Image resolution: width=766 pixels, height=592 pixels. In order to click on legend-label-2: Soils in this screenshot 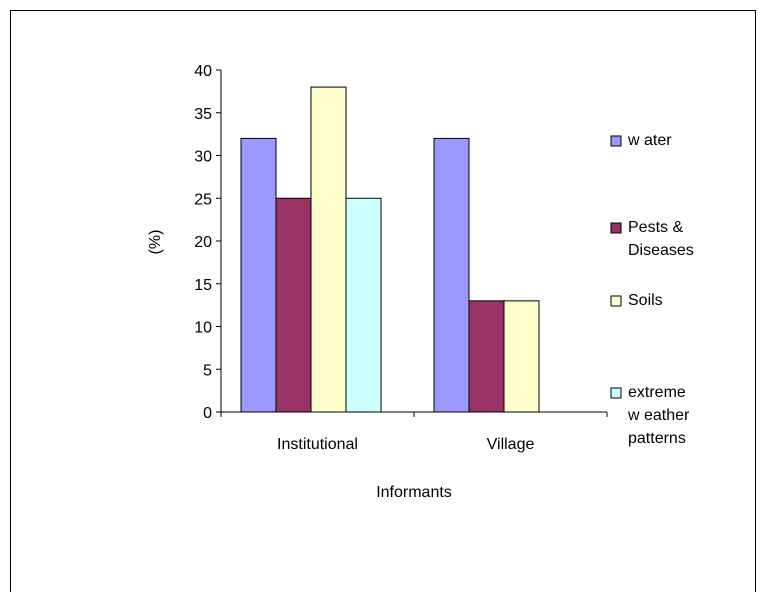, I will do `click(645, 300)`.